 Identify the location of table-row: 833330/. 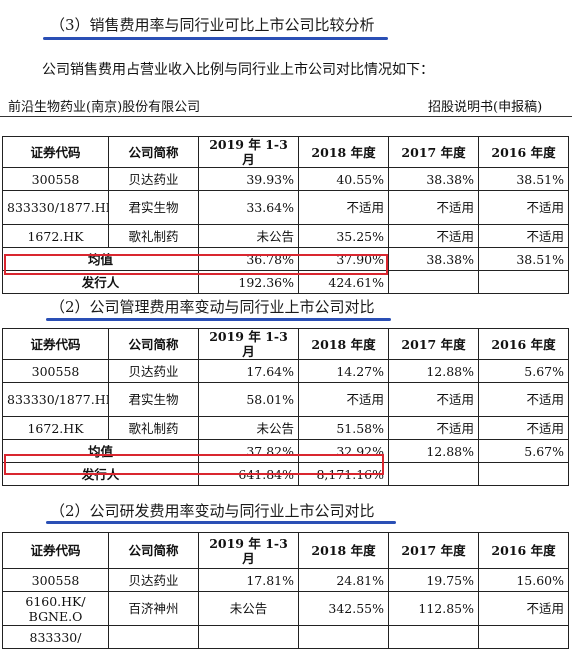
(285, 637).